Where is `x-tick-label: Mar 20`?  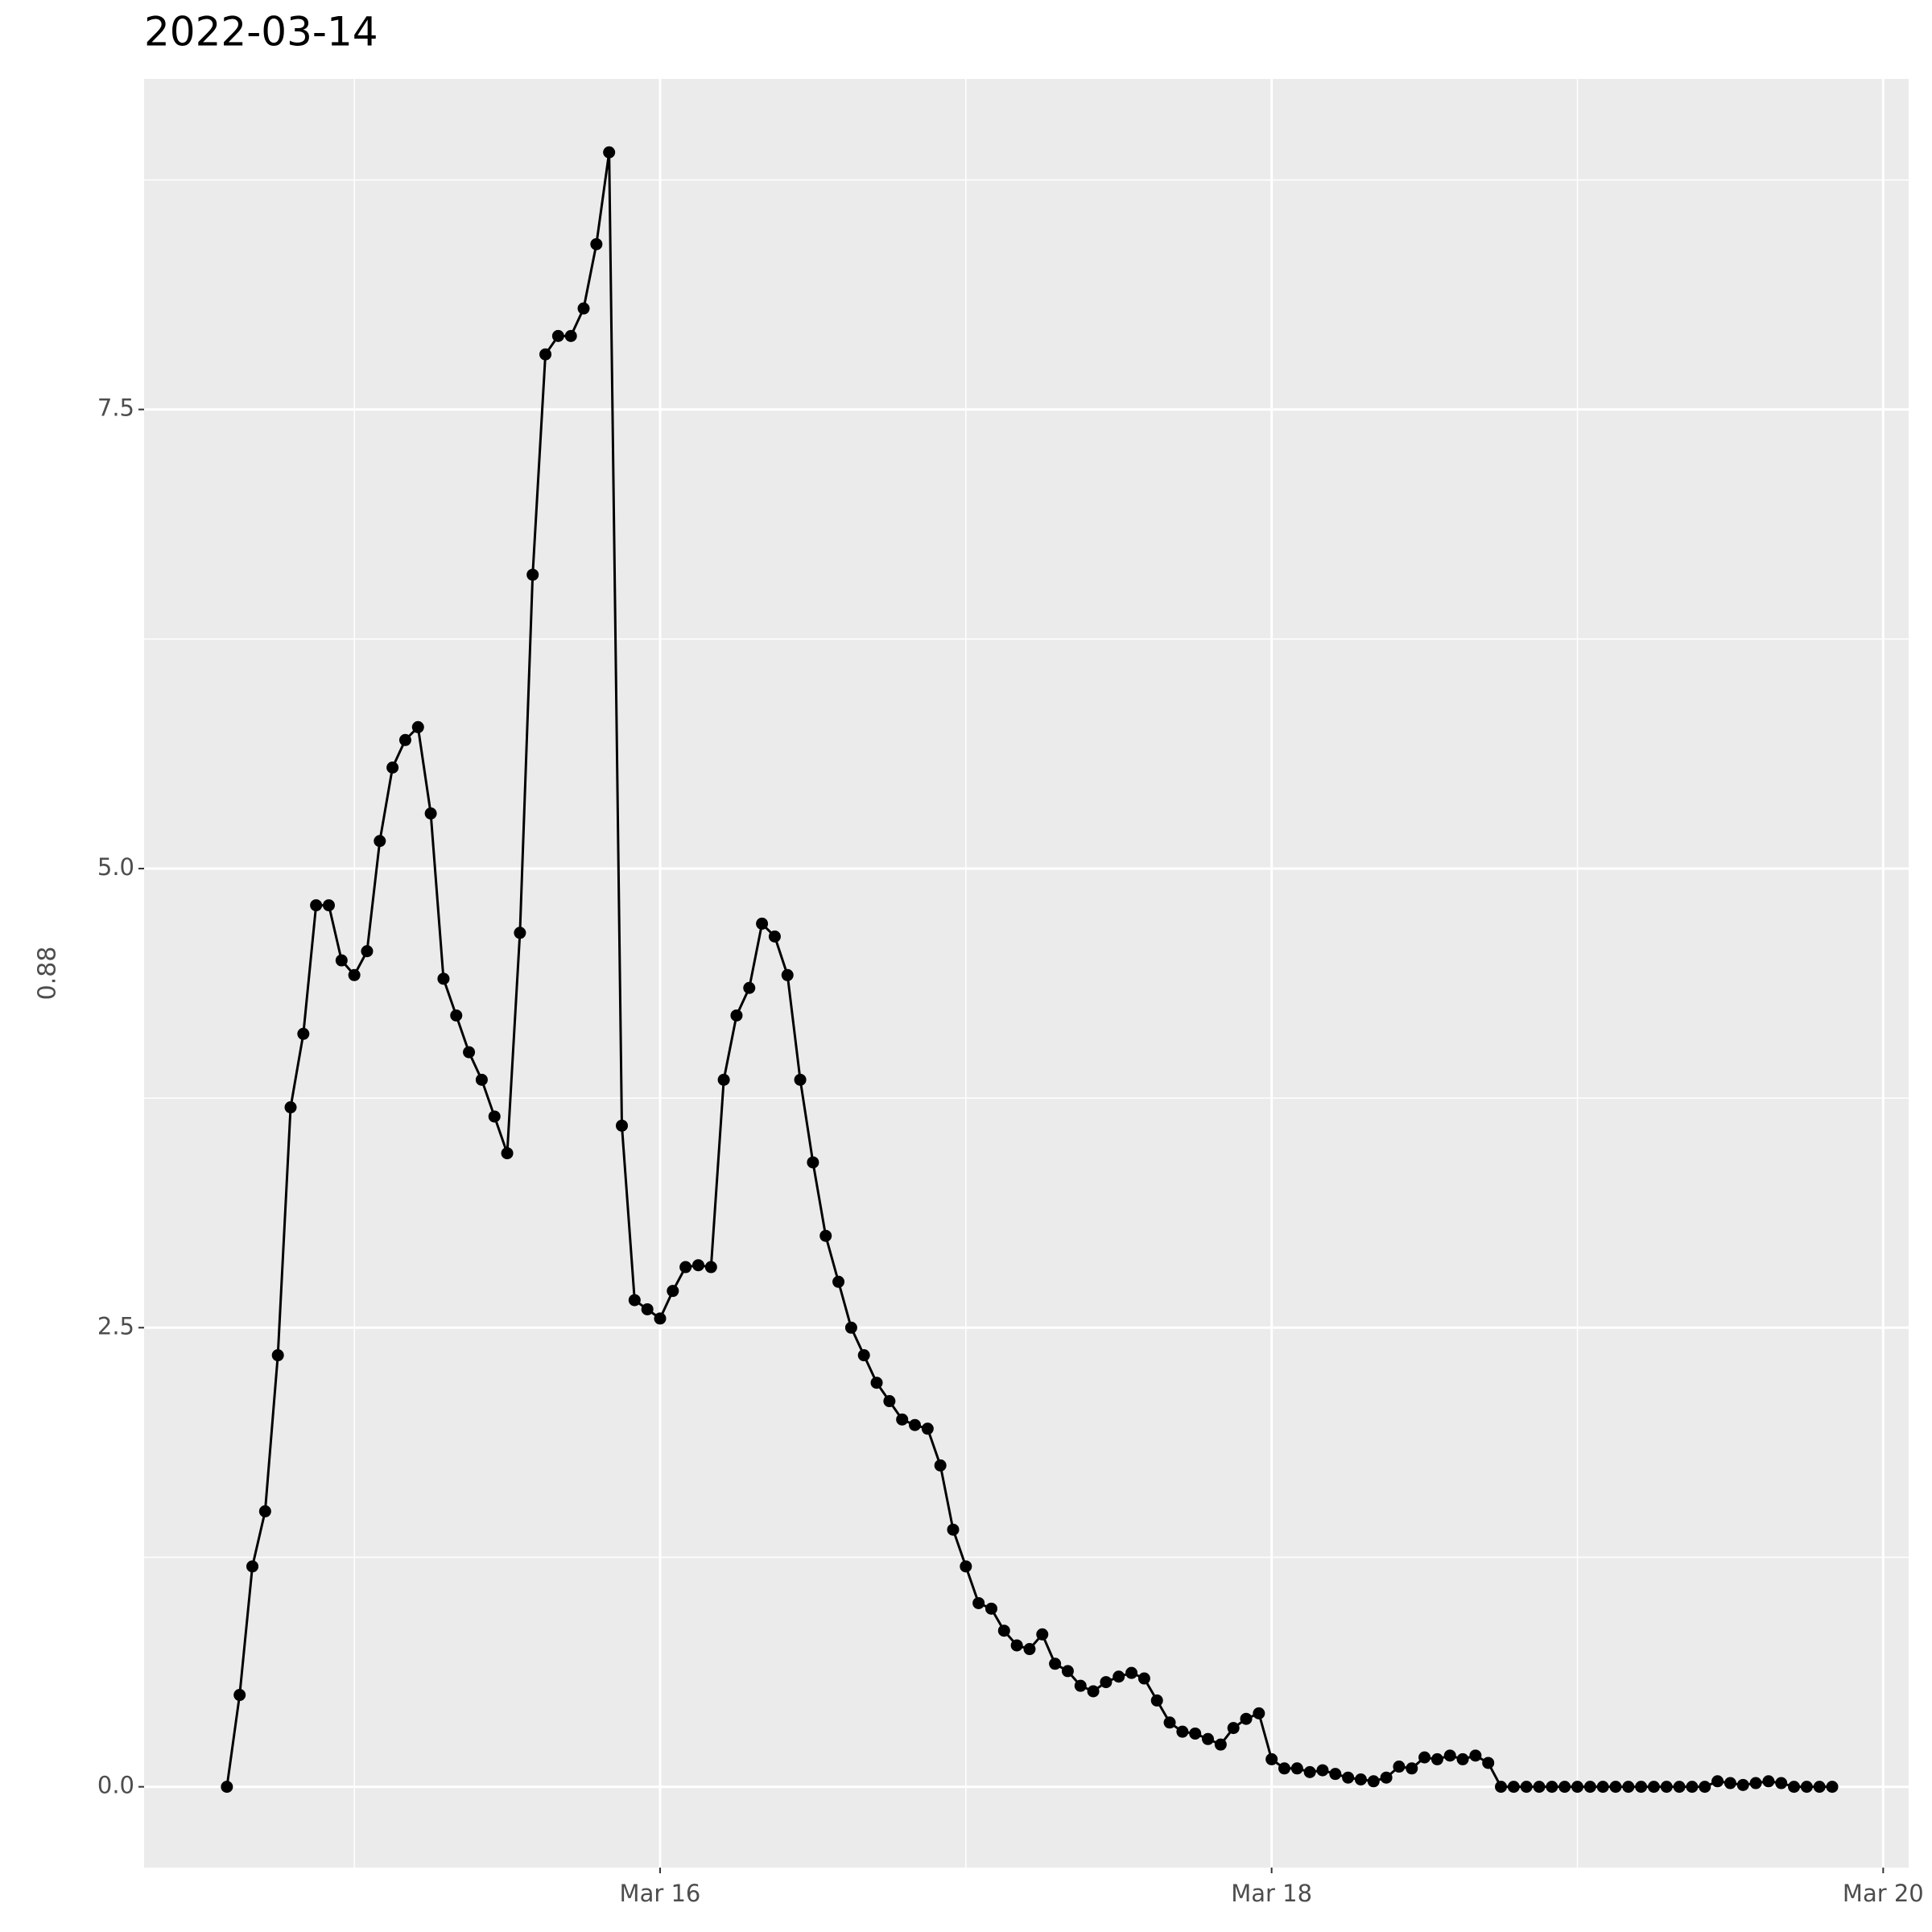
x-tick-label: Mar 20 is located at coordinates (1883, 1893).